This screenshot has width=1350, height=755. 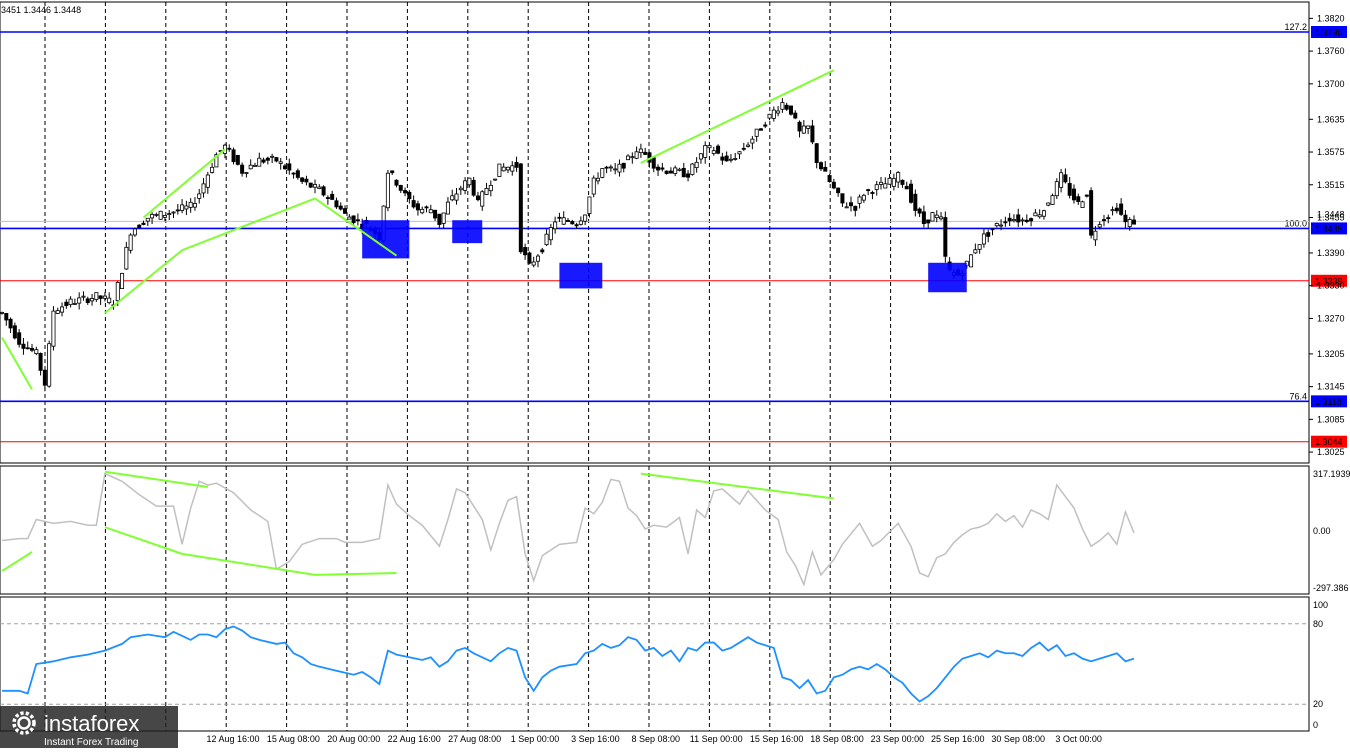 I want to click on price-level-tag-text: 1.3118, so click(x=1328, y=402).